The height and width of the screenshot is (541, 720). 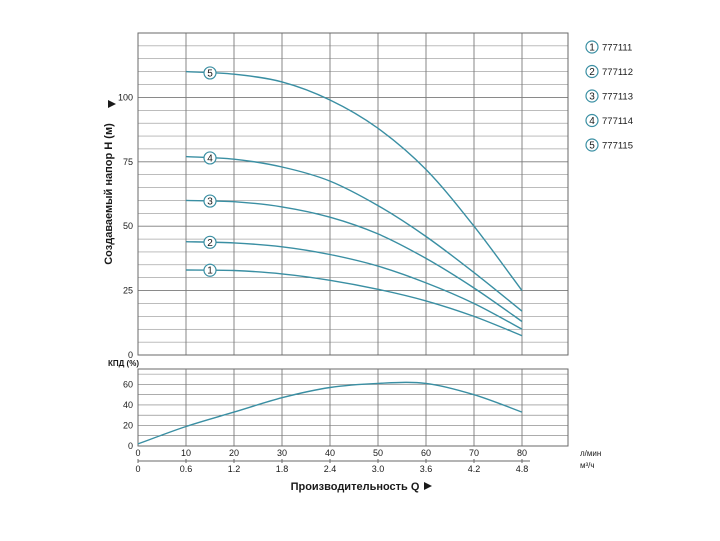 I want to click on legend-entry-777112: 777112, so click(x=617, y=72).